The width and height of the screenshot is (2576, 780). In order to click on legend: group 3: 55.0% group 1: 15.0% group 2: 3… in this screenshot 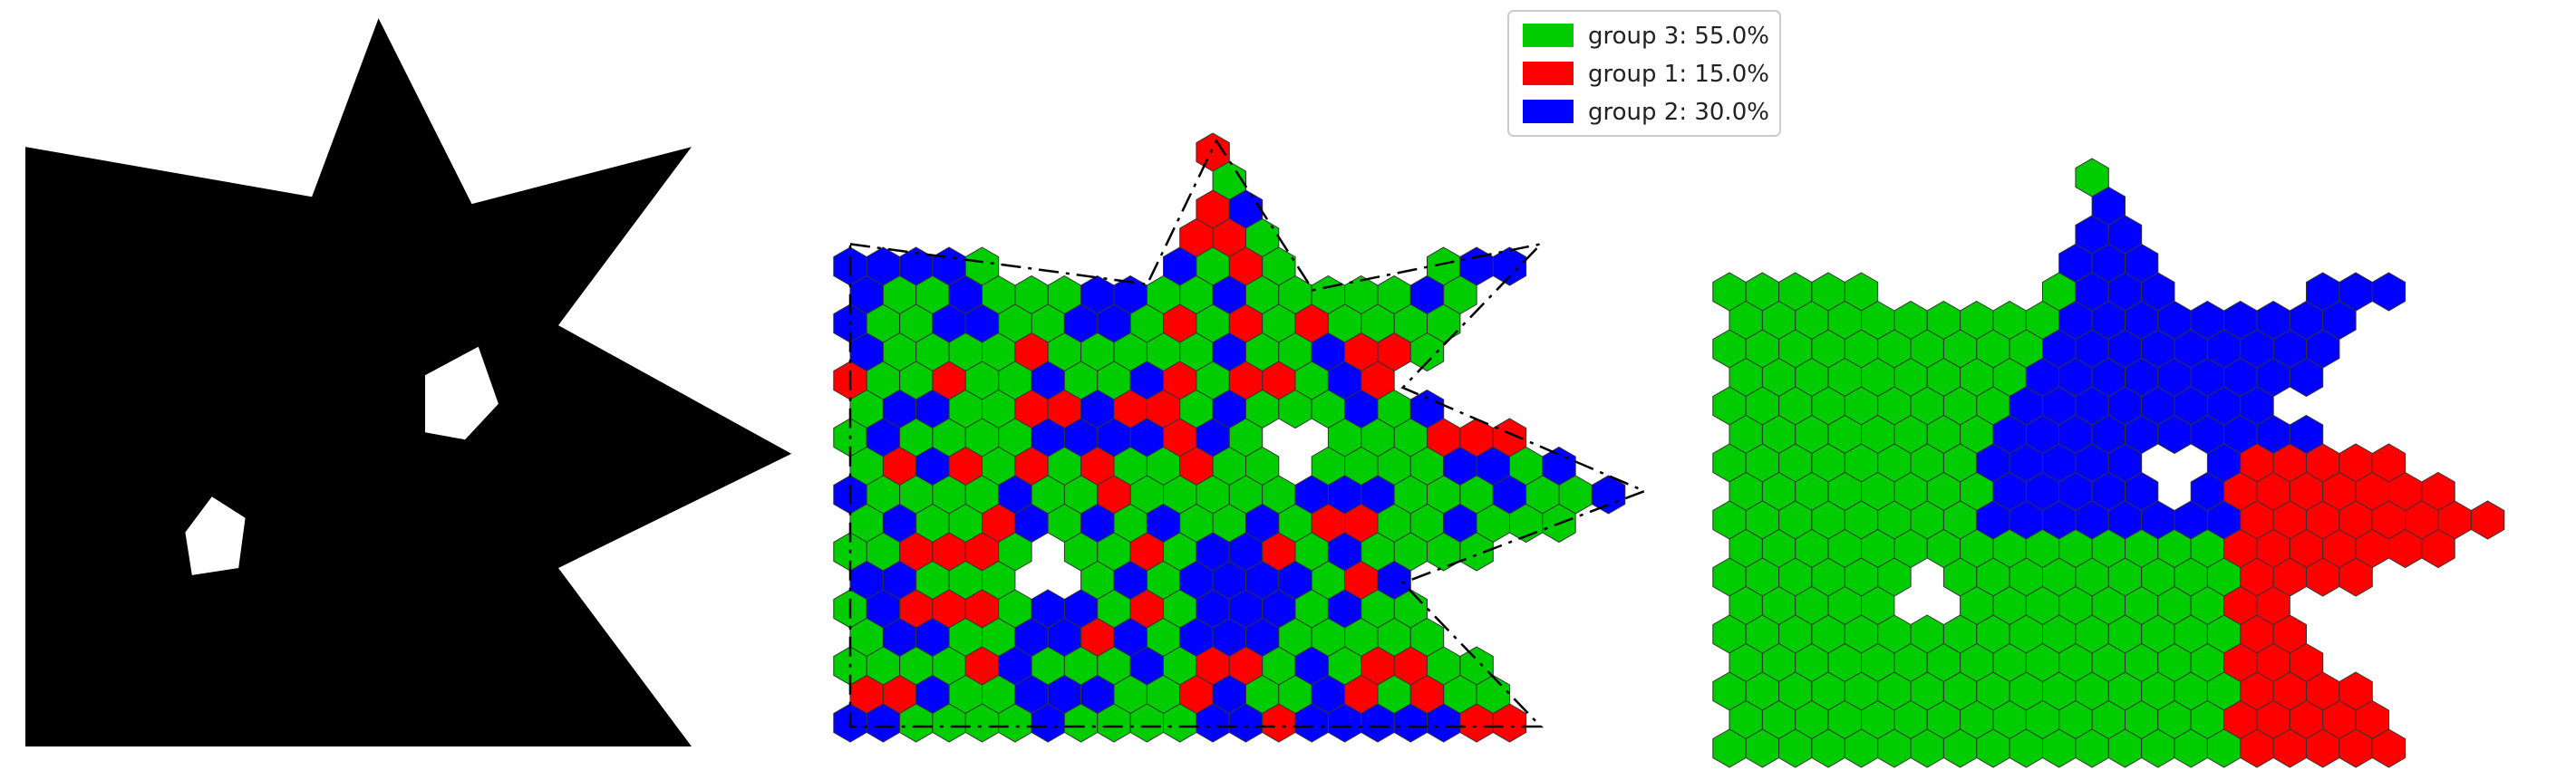, I will do `click(1644, 73)`.